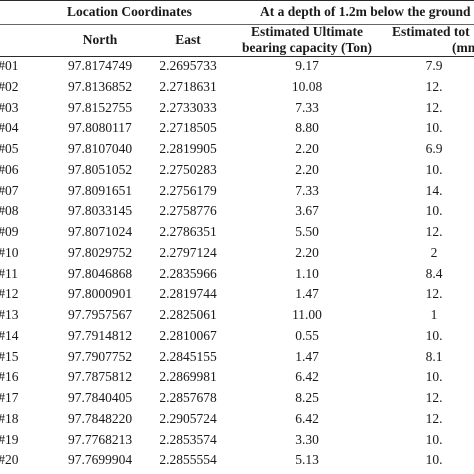  What do you see at coordinates (434, 356) in the screenshot?
I see `cell-settlement: 8.1` at bounding box center [434, 356].